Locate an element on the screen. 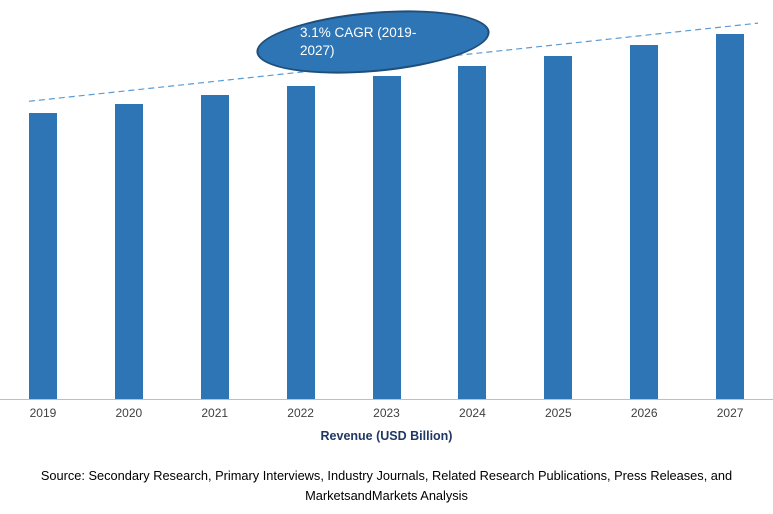 Image resolution: width=773 pixels, height=514 pixels. x-axis-title: Revenue (USD Billion) is located at coordinates (386, 436).